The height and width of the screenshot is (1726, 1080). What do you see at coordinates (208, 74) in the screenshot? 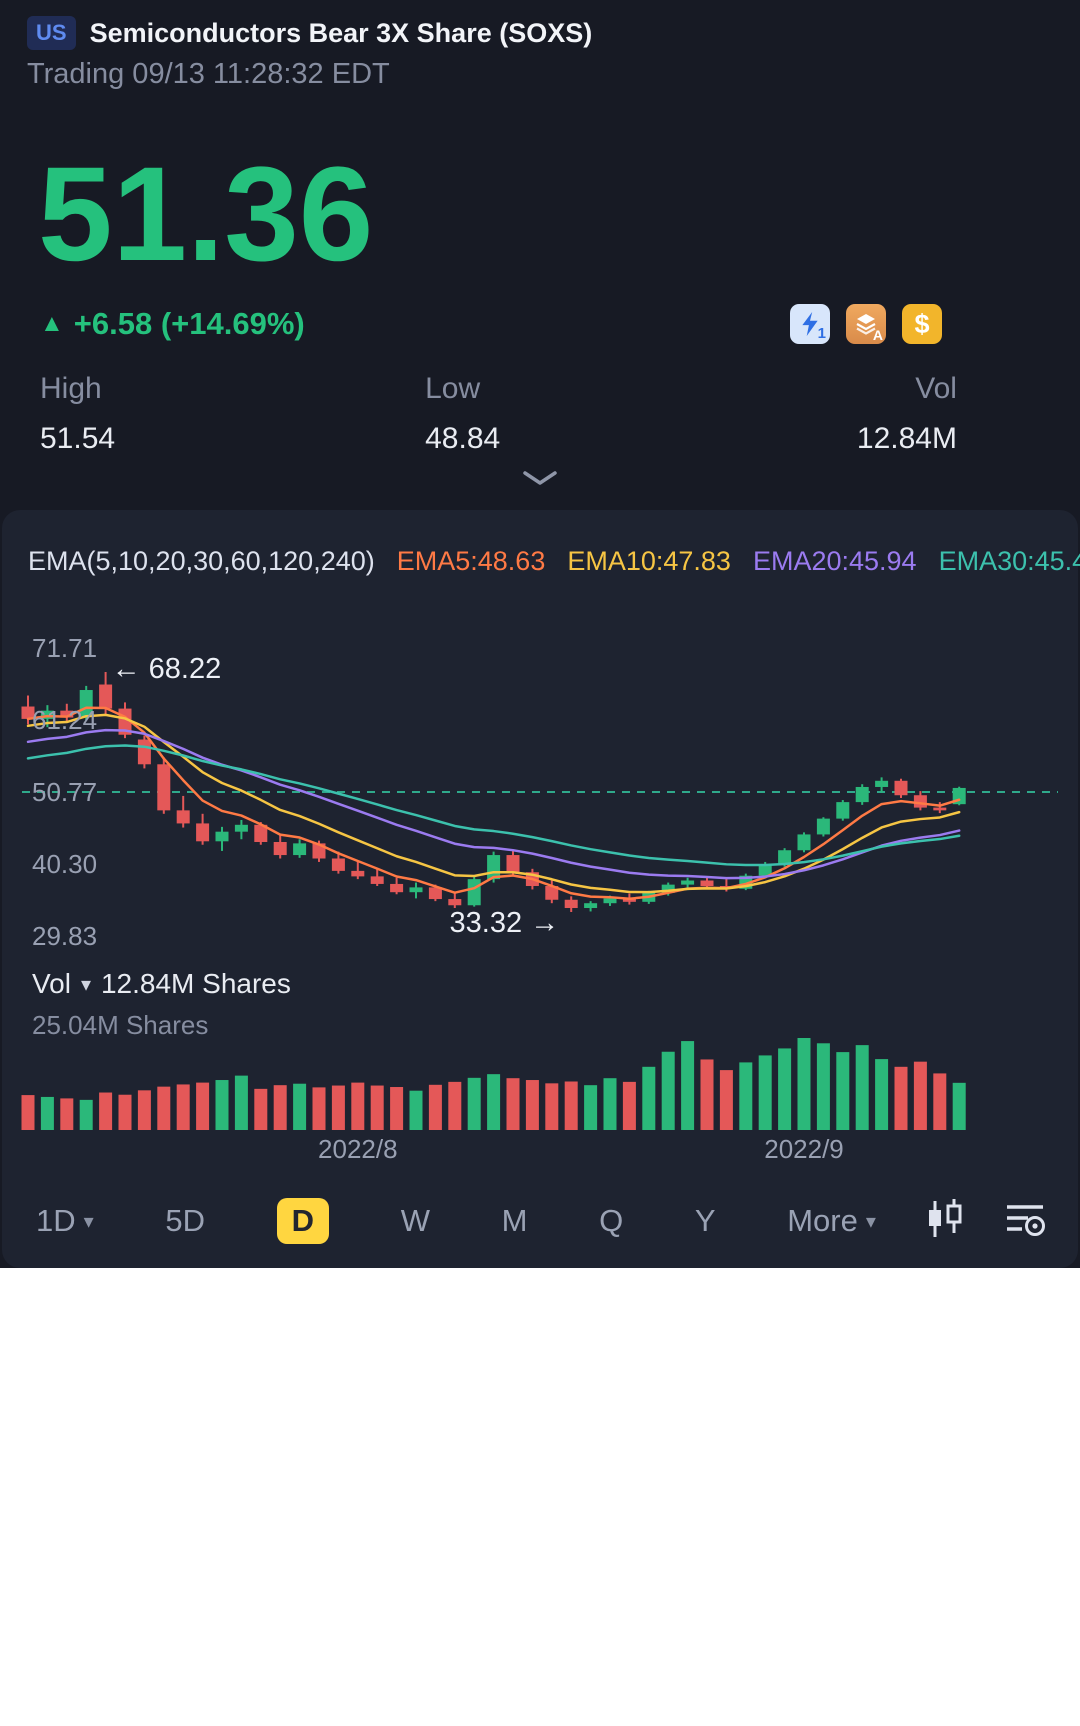
I see `trading-status: Trading 09/13 11:28:32 EDT` at bounding box center [208, 74].